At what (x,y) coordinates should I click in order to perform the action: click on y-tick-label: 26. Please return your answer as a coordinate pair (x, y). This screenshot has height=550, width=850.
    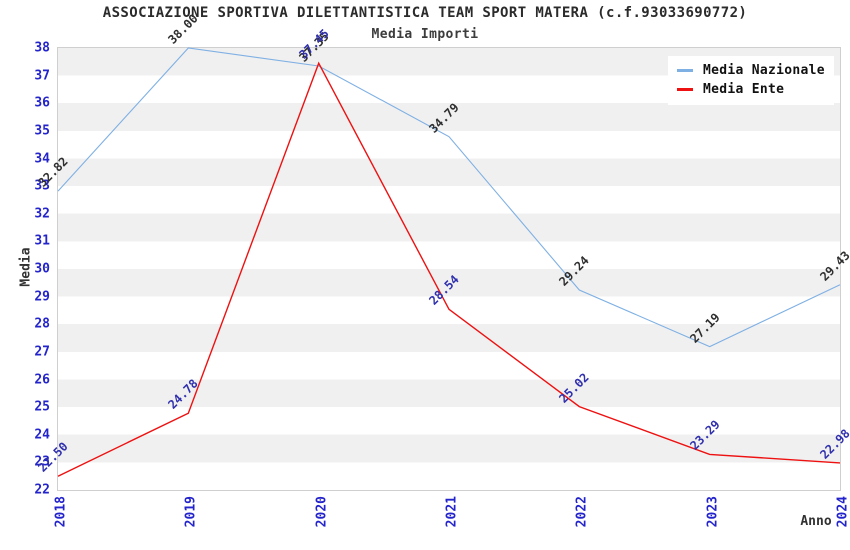
    Looking at the image, I should click on (42, 379).